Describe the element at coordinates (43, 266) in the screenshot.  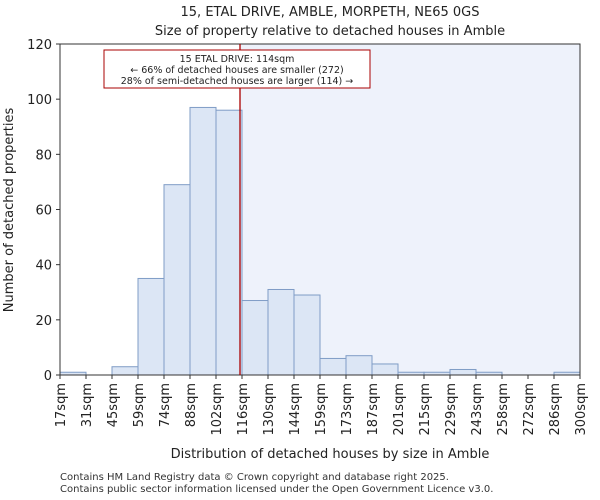
I see `y-tick-label: 40` at that location.